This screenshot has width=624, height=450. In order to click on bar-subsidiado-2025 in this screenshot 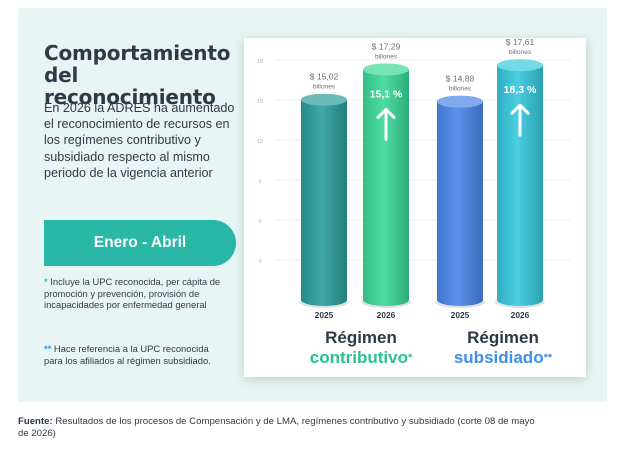, I will do `click(460, 203)`.